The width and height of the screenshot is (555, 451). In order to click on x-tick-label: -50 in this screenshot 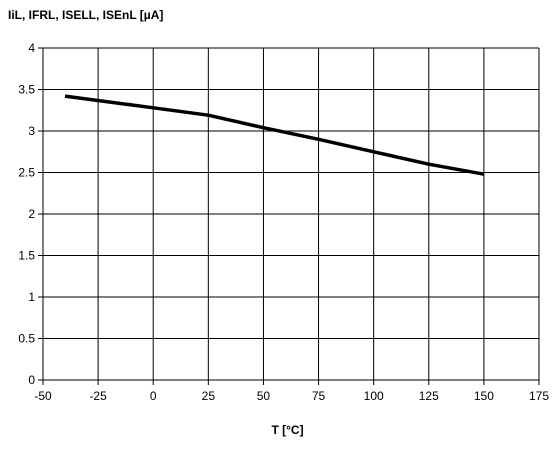, I will do `click(43, 396)`.